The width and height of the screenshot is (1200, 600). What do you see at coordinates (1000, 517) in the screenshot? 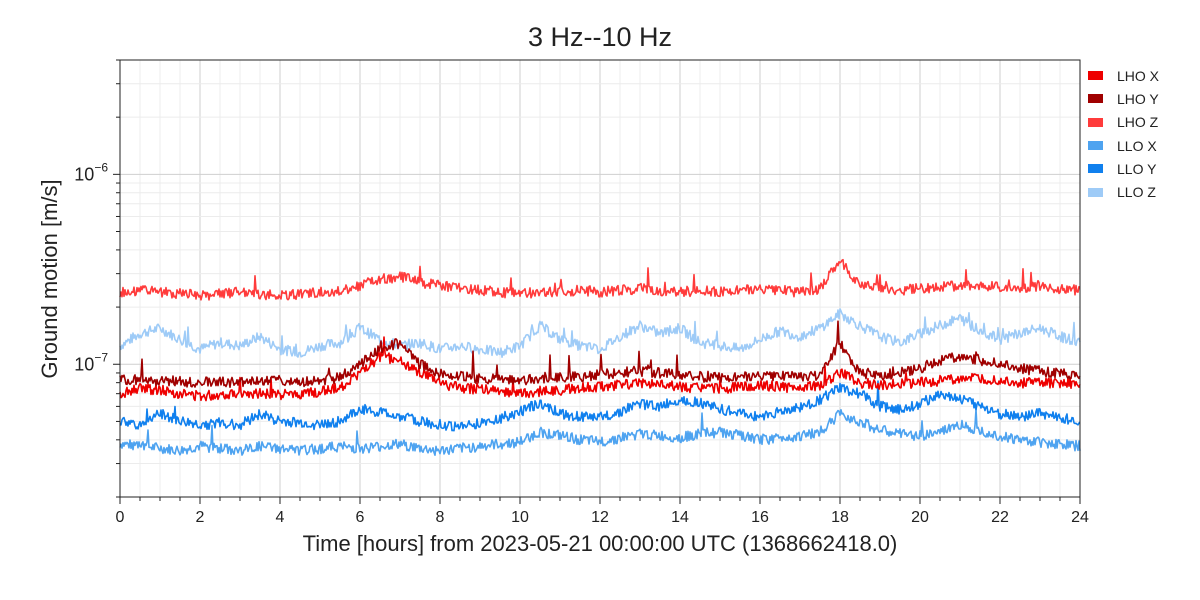
I see `x-tick-label: 22` at bounding box center [1000, 517].